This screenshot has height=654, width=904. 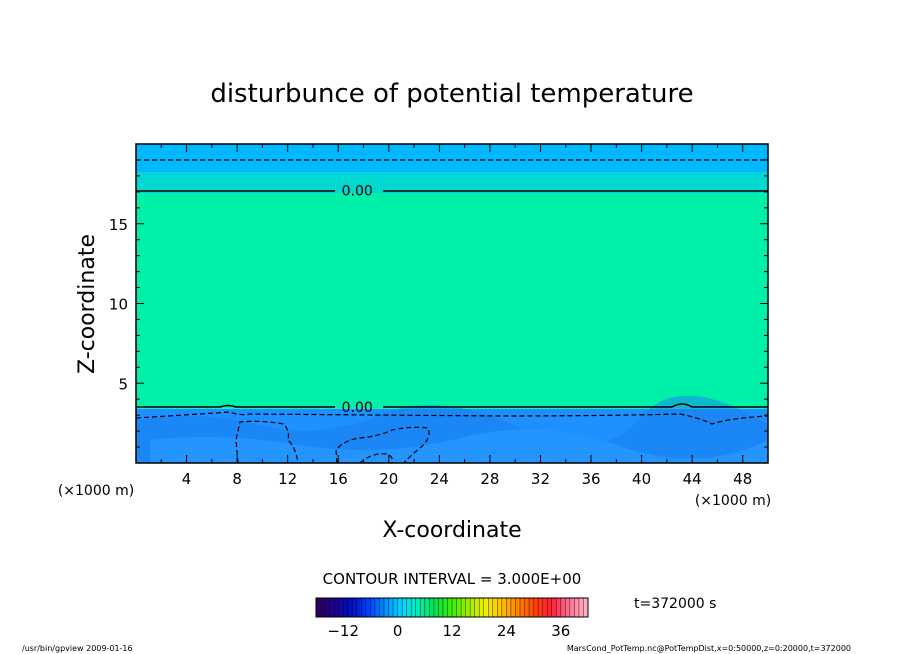 What do you see at coordinates (733, 501) in the screenshot?
I see `x-axis-unit-right: (×1000 m)` at bounding box center [733, 501].